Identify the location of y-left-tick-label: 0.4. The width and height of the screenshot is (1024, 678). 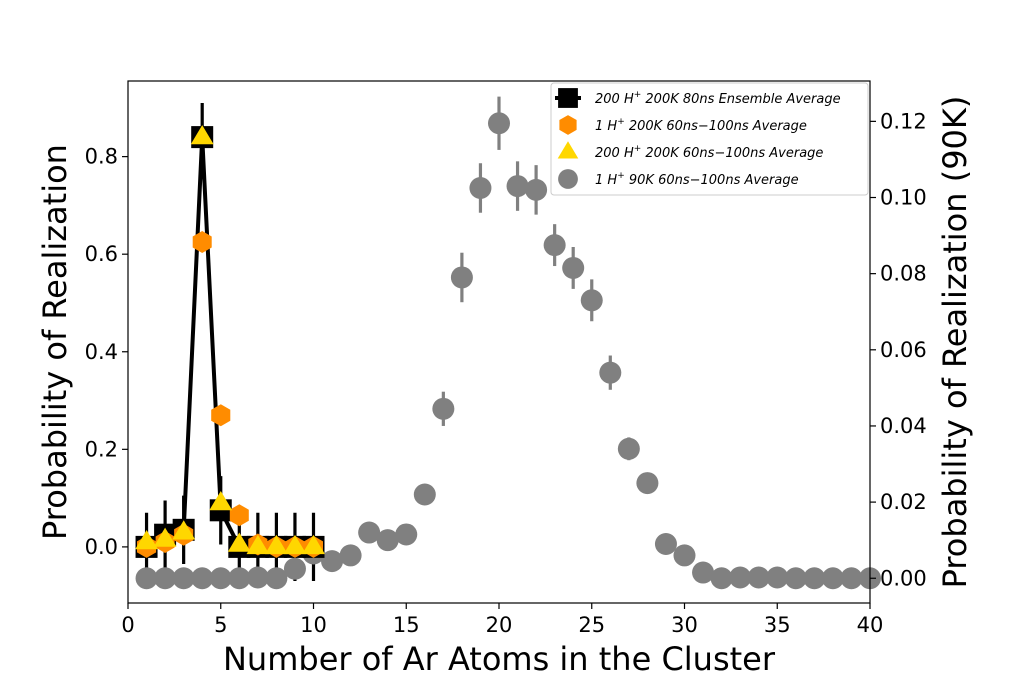
(101, 352).